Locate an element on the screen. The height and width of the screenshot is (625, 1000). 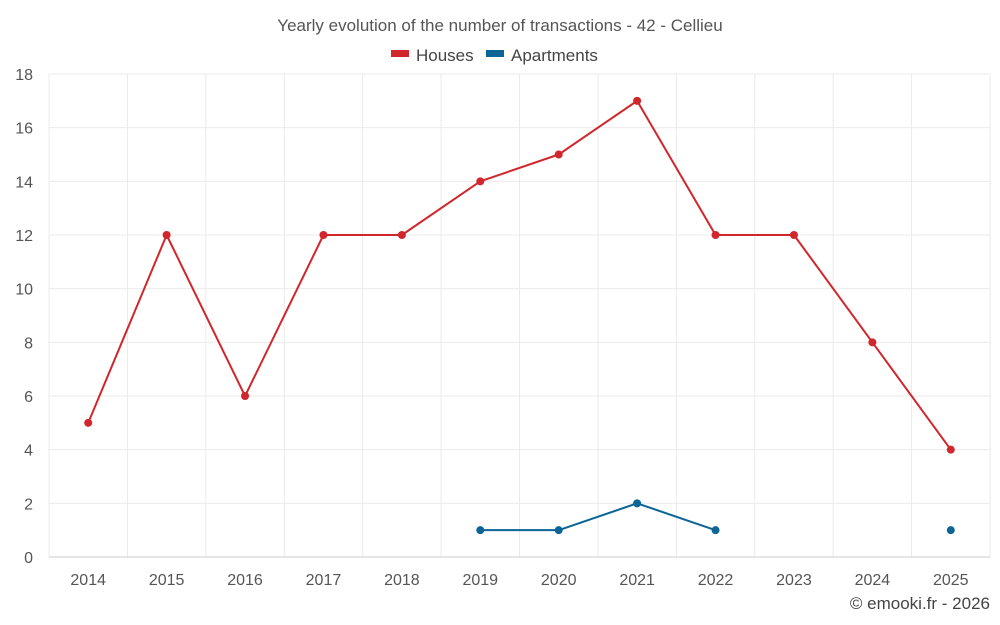
y-tick-label: 12 is located at coordinates (24, 236).